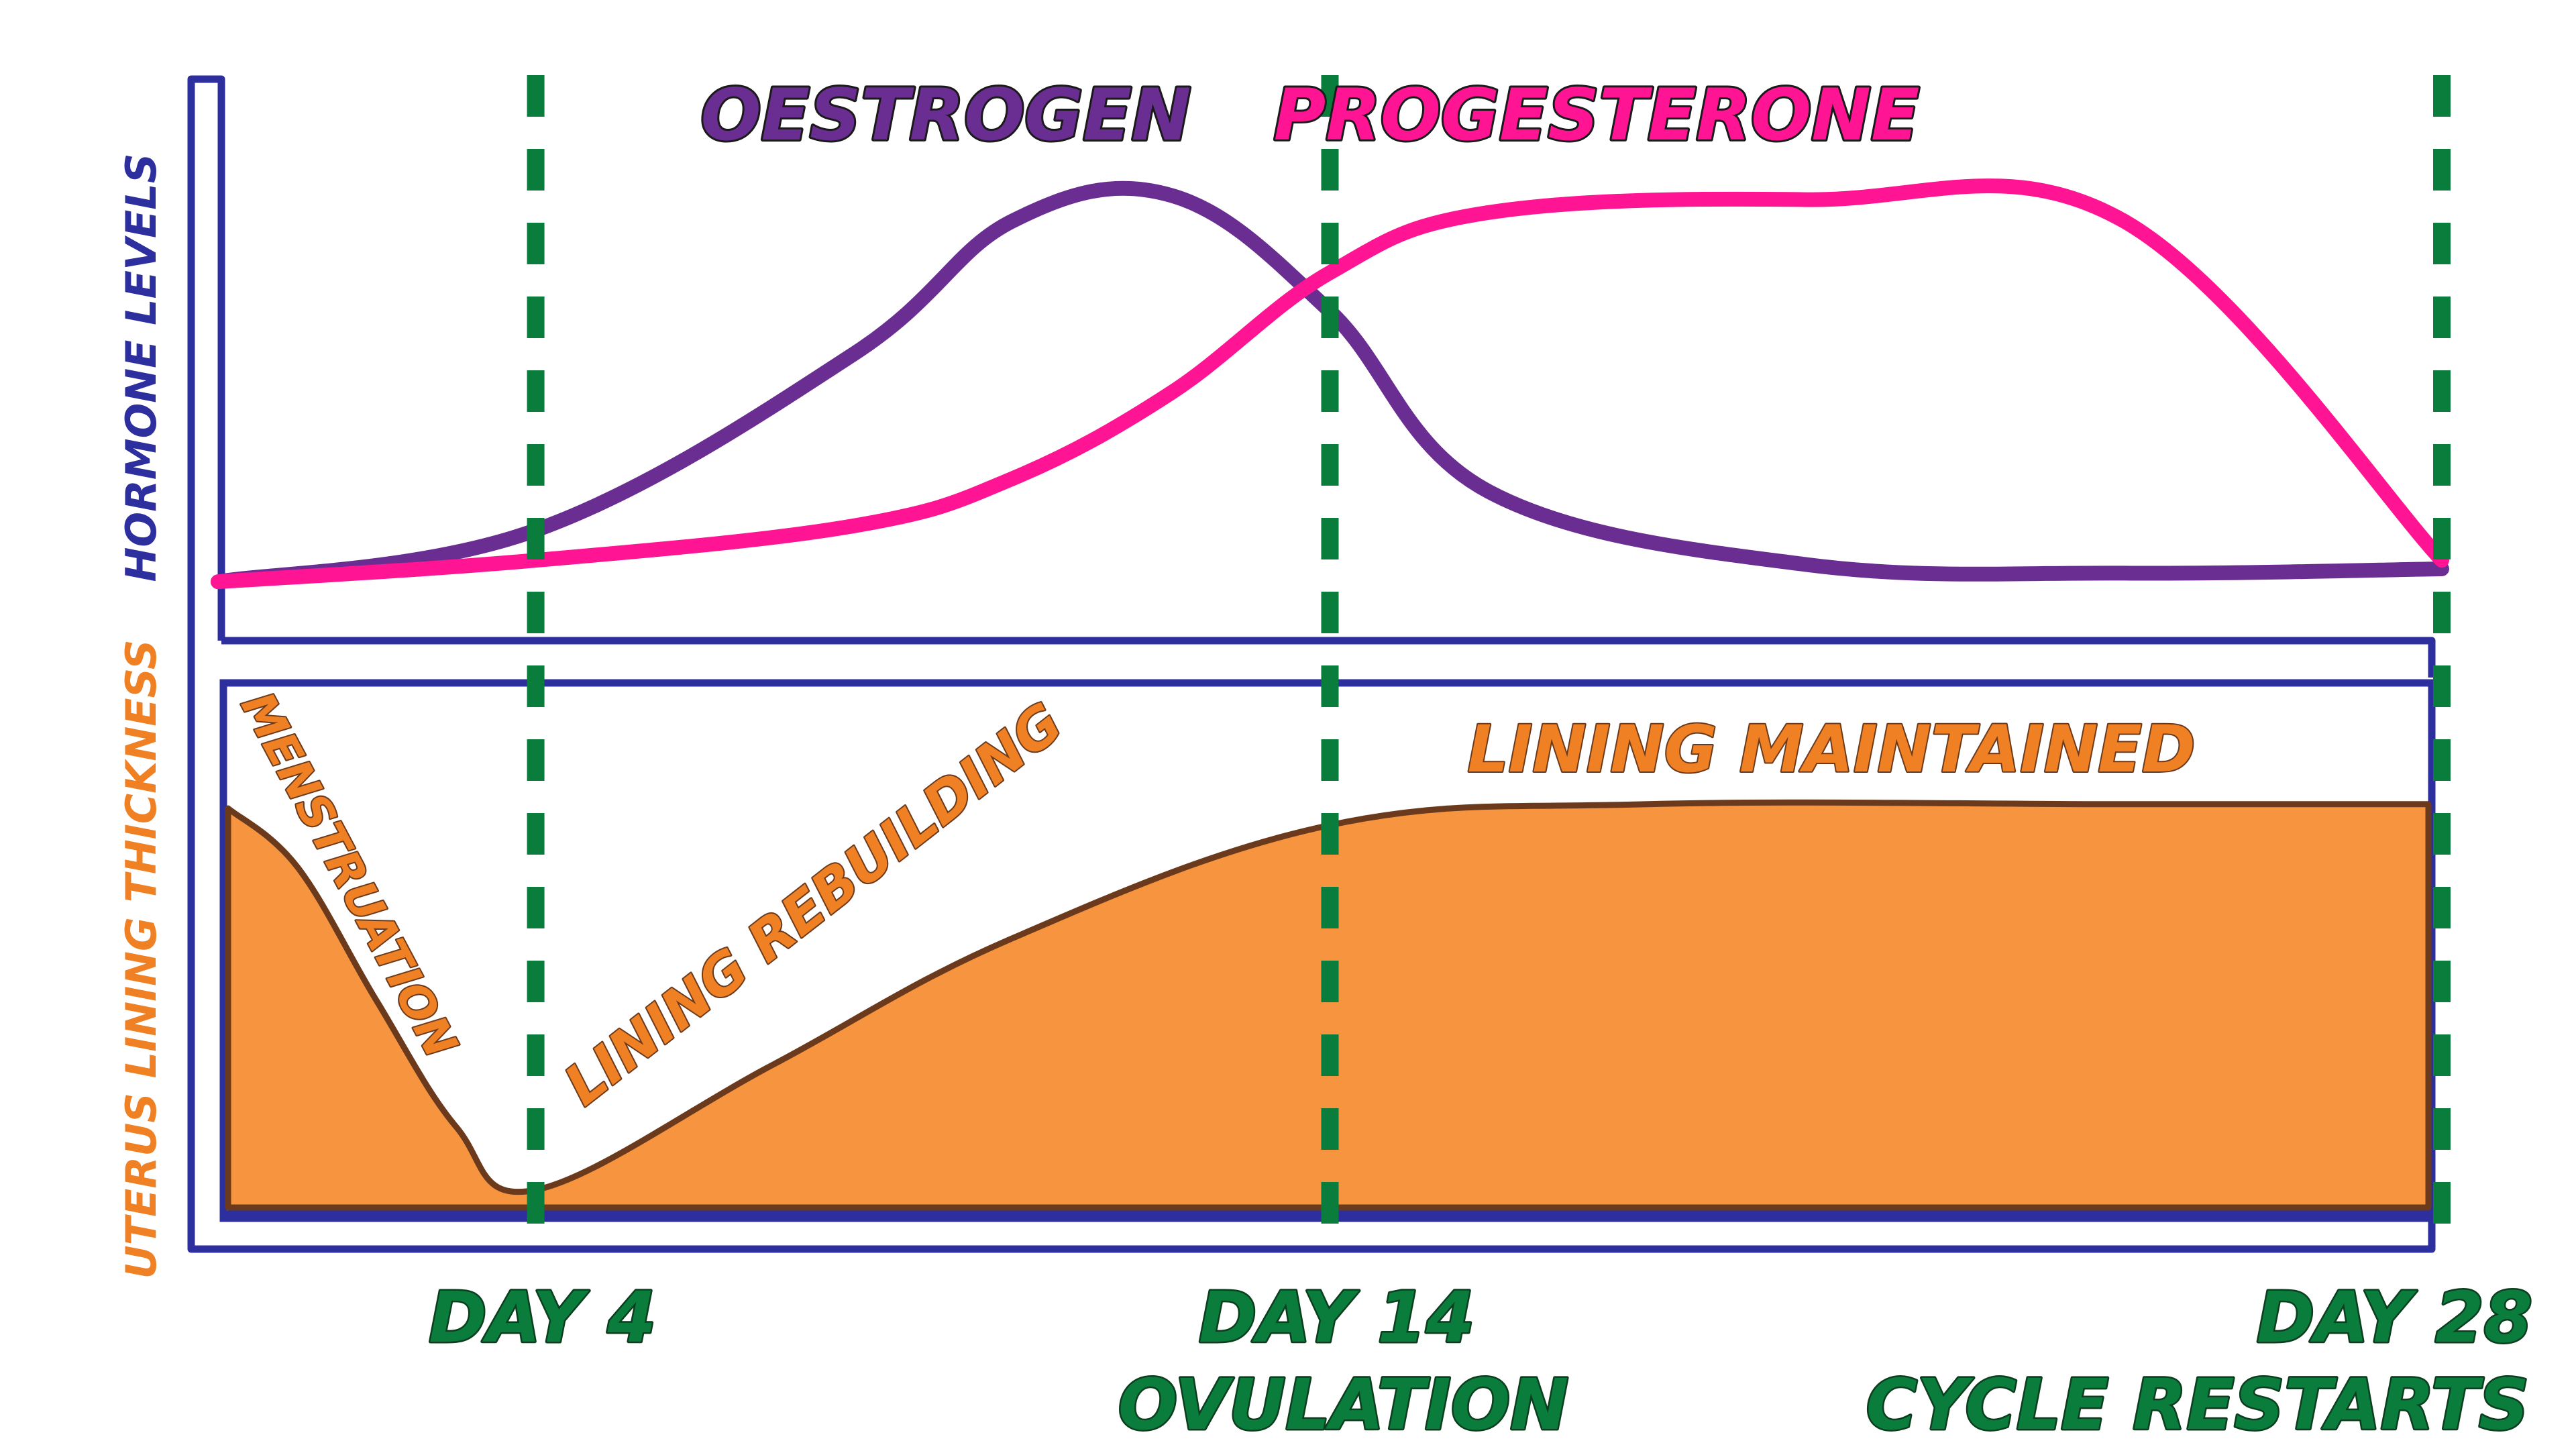 Image resolution: width=2576 pixels, height=1449 pixels. I want to click on day-label: DAY 28, so click(2394, 1317).